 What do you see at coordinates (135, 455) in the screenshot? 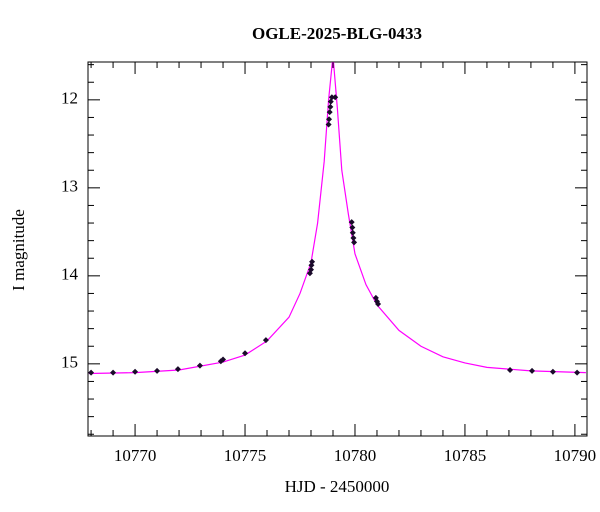
I see `x-tick-label: 10770` at bounding box center [135, 455].